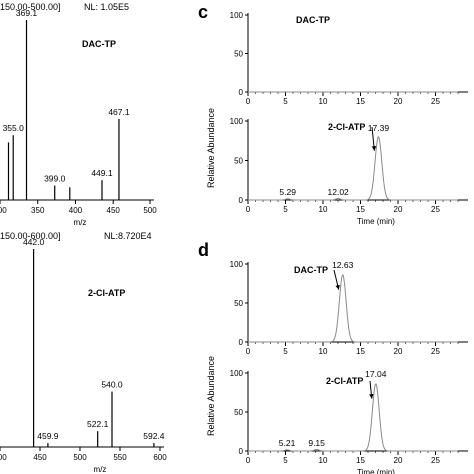 The width and height of the screenshot is (474, 474). What do you see at coordinates (27, 13) in the screenshot?
I see `ms-peak-label: 369.1` at bounding box center [27, 13].